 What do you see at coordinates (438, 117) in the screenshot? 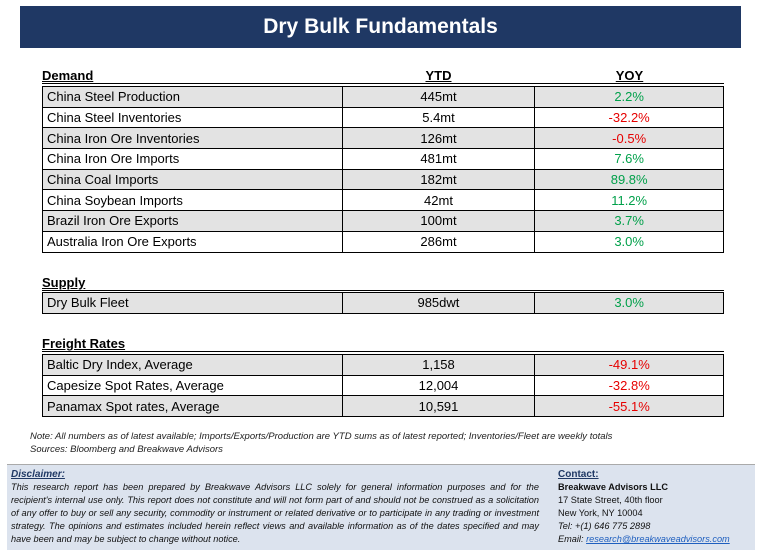
I see `row-ytd-value: 5.4mt` at bounding box center [438, 117].